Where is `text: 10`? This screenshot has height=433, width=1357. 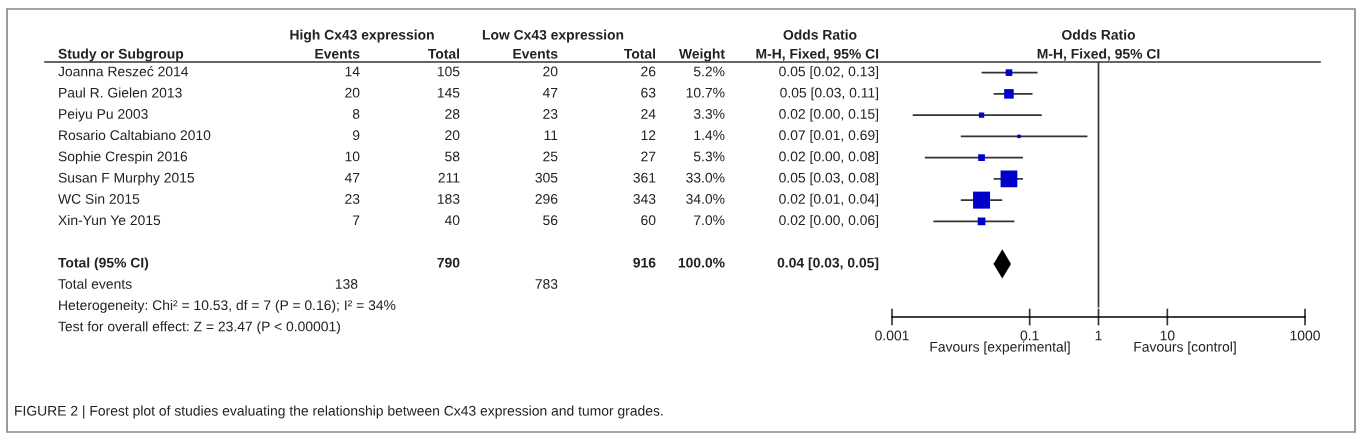 text: 10 is located at coordinates (352, 156).